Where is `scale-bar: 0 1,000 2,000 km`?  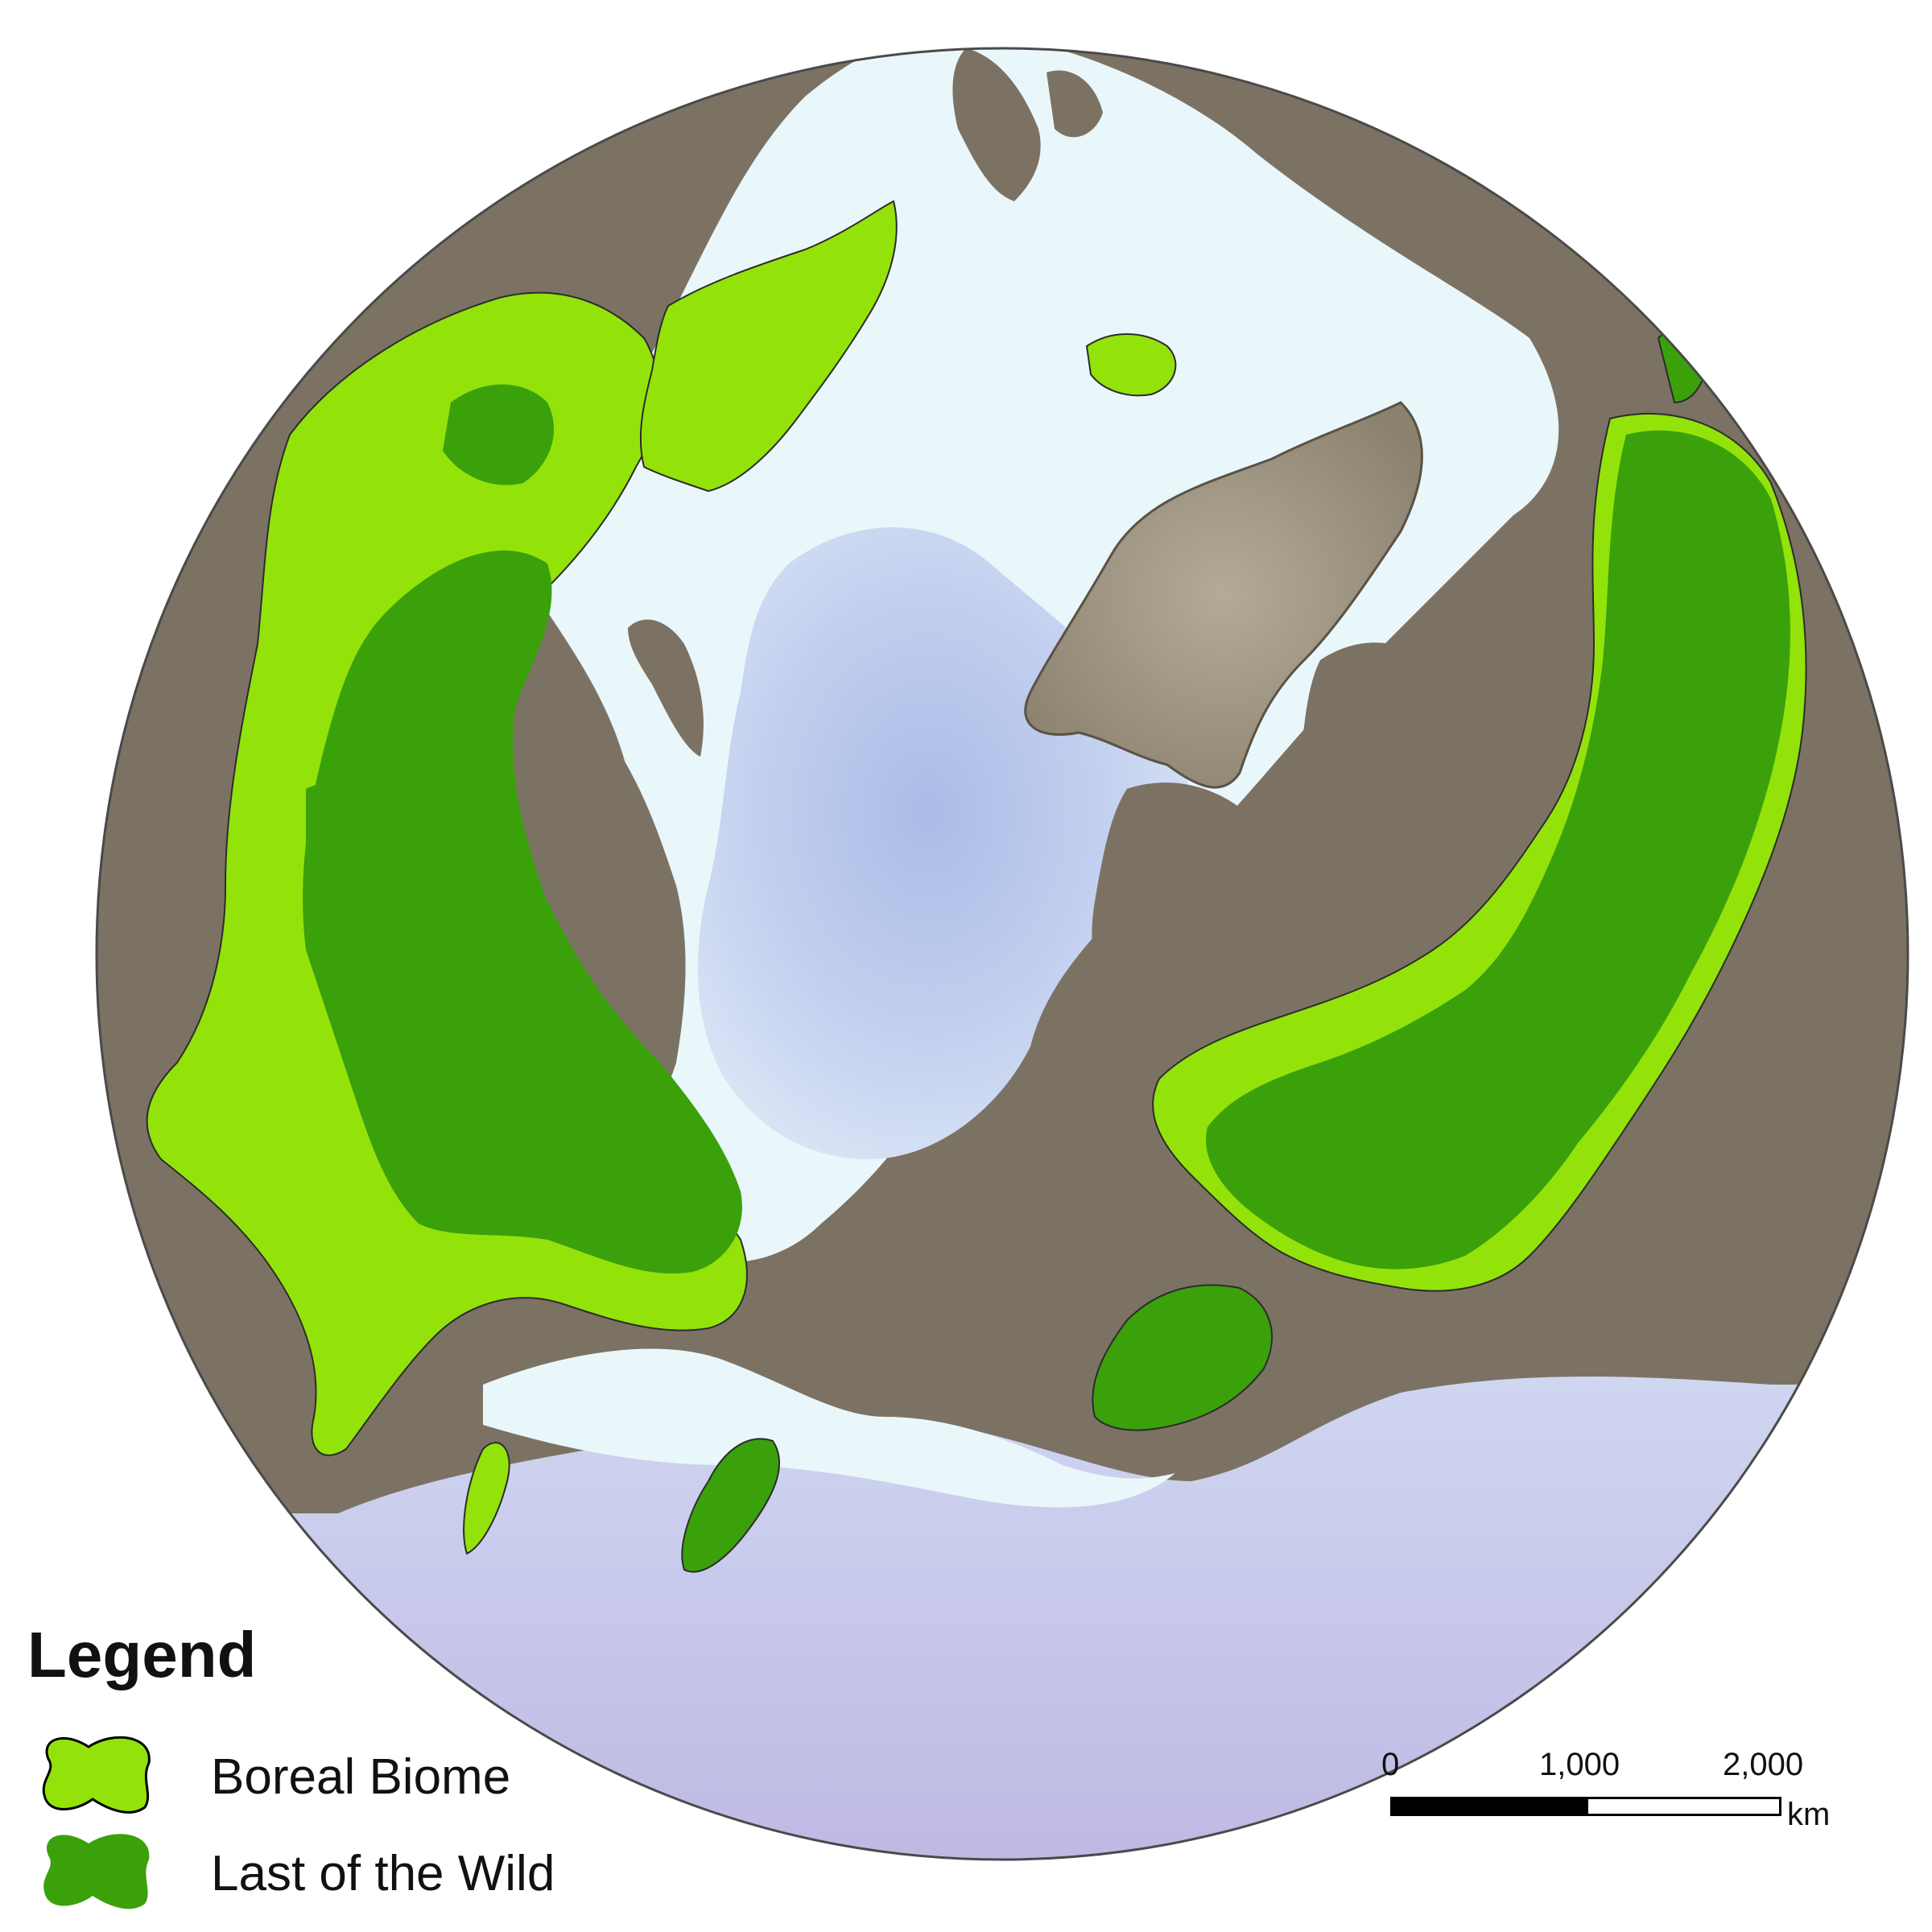 scale-bar: 0 1,000 2,000 km is located at coordinates (1610, 1791).